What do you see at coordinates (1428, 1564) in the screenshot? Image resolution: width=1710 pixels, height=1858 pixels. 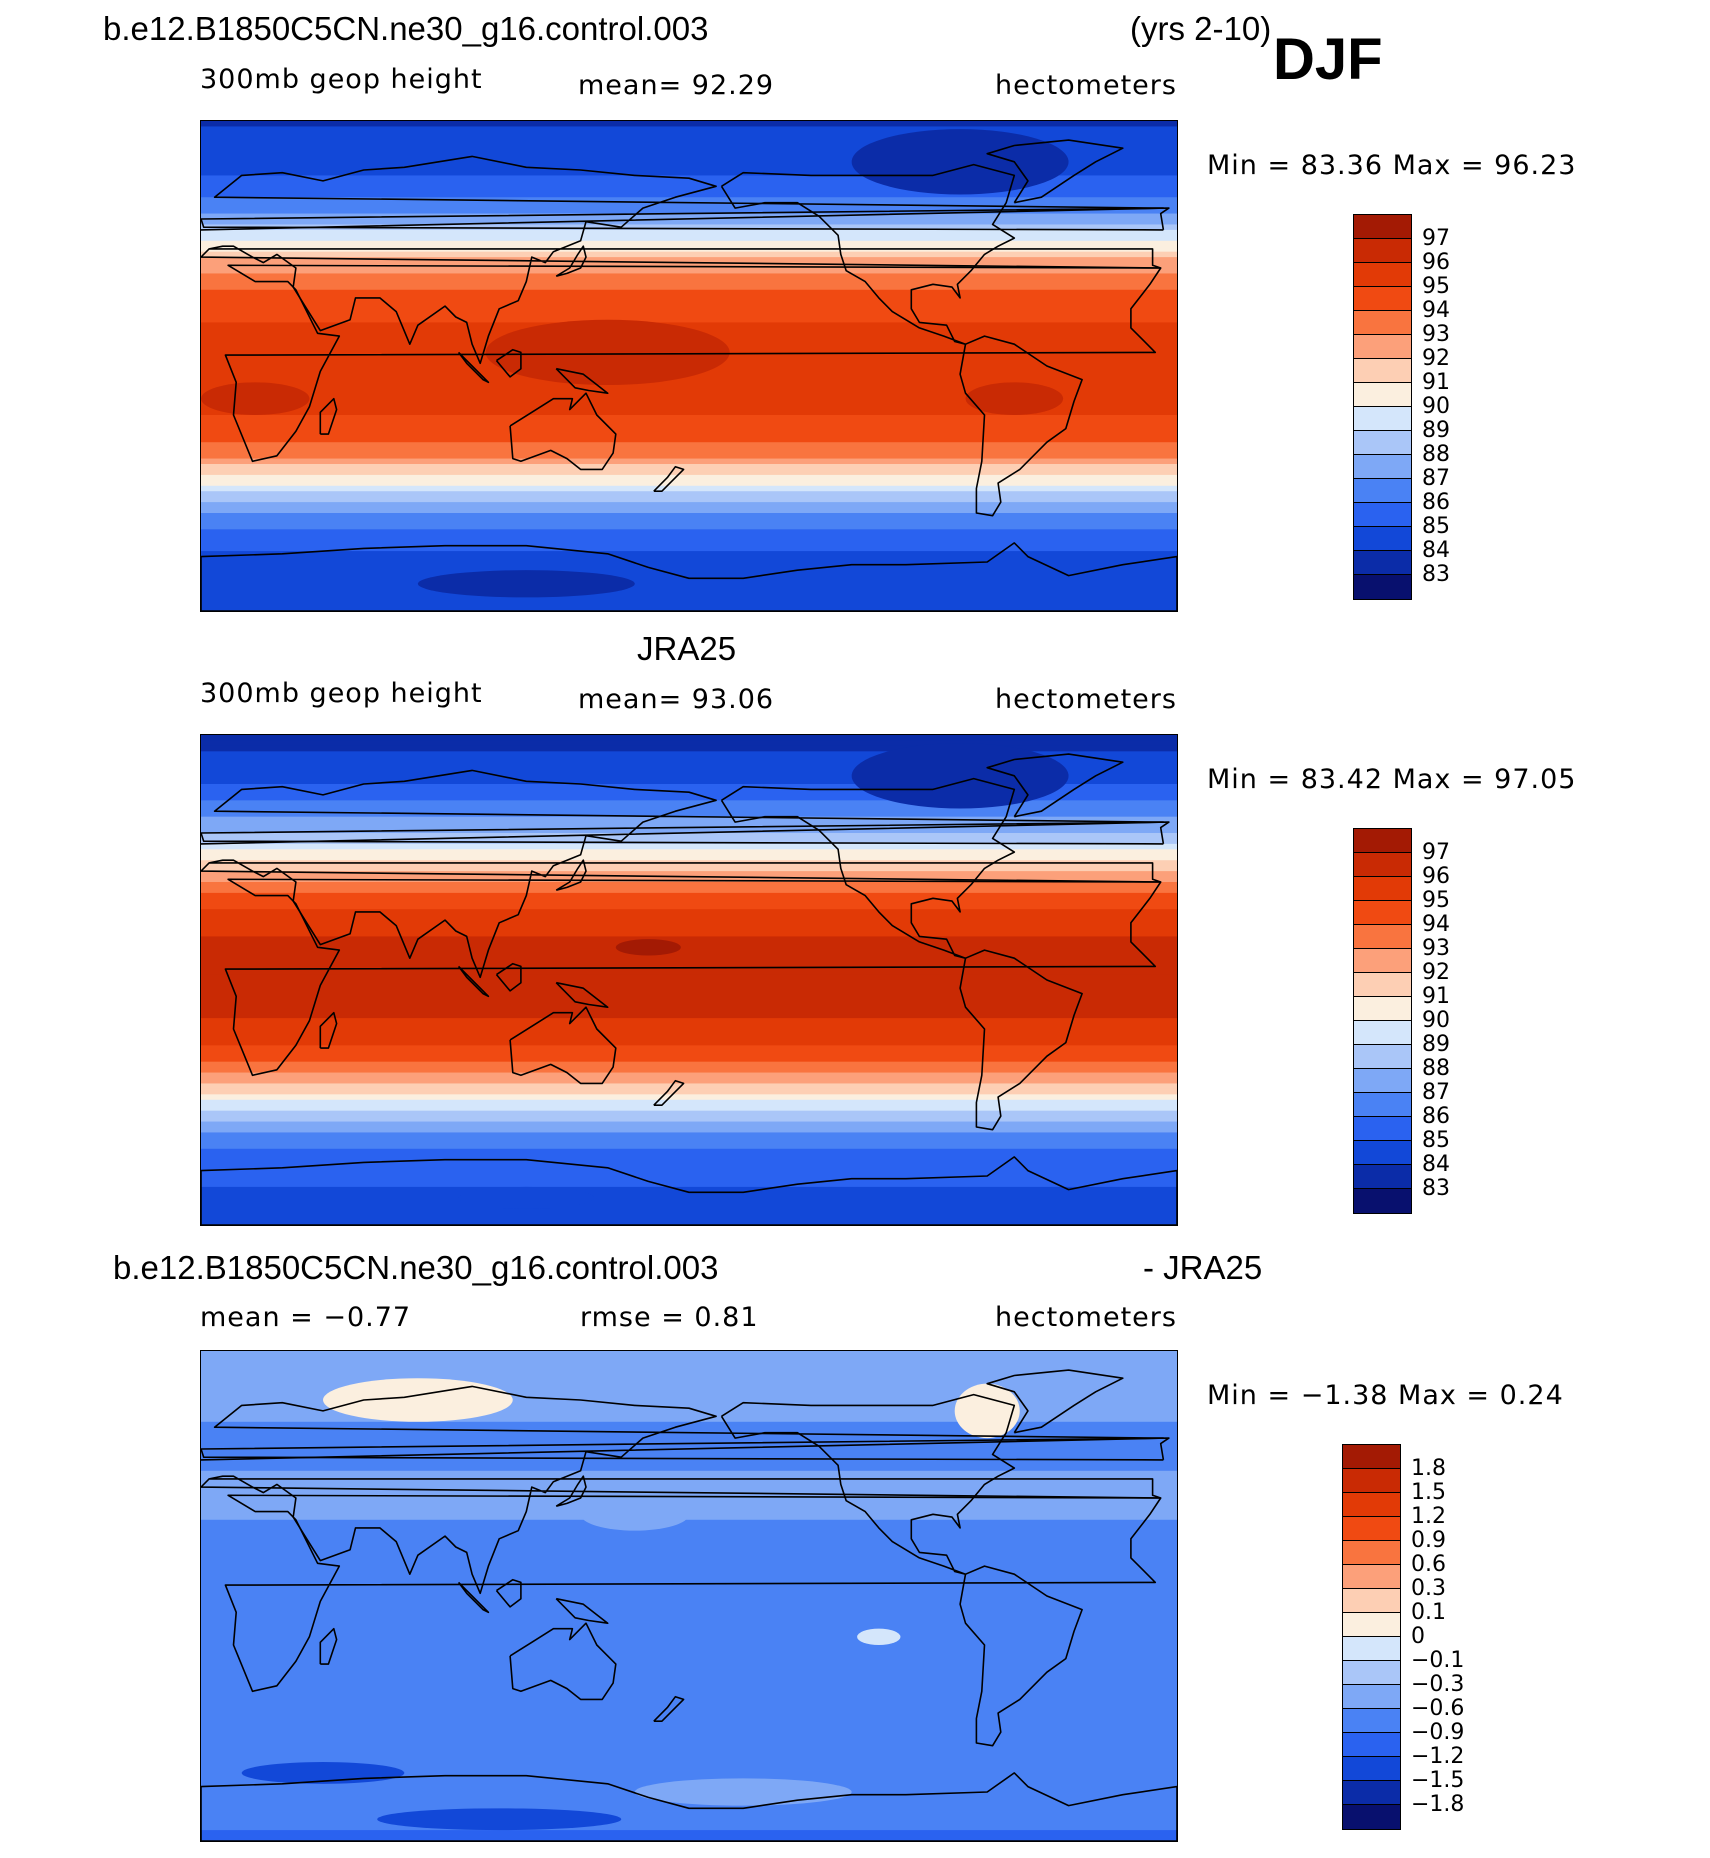 I see `colorbar-tick-label: 0.6` at bounding box center [1428, 1564].